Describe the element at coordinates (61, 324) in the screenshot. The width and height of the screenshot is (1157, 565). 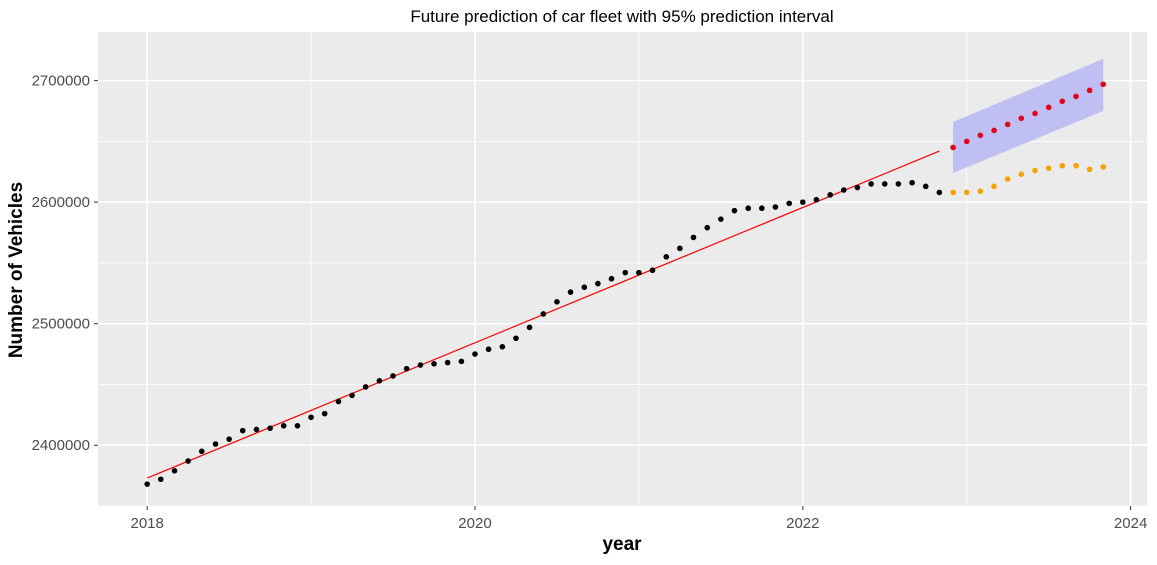
I see `y-tick-label: 2500000` at that location.